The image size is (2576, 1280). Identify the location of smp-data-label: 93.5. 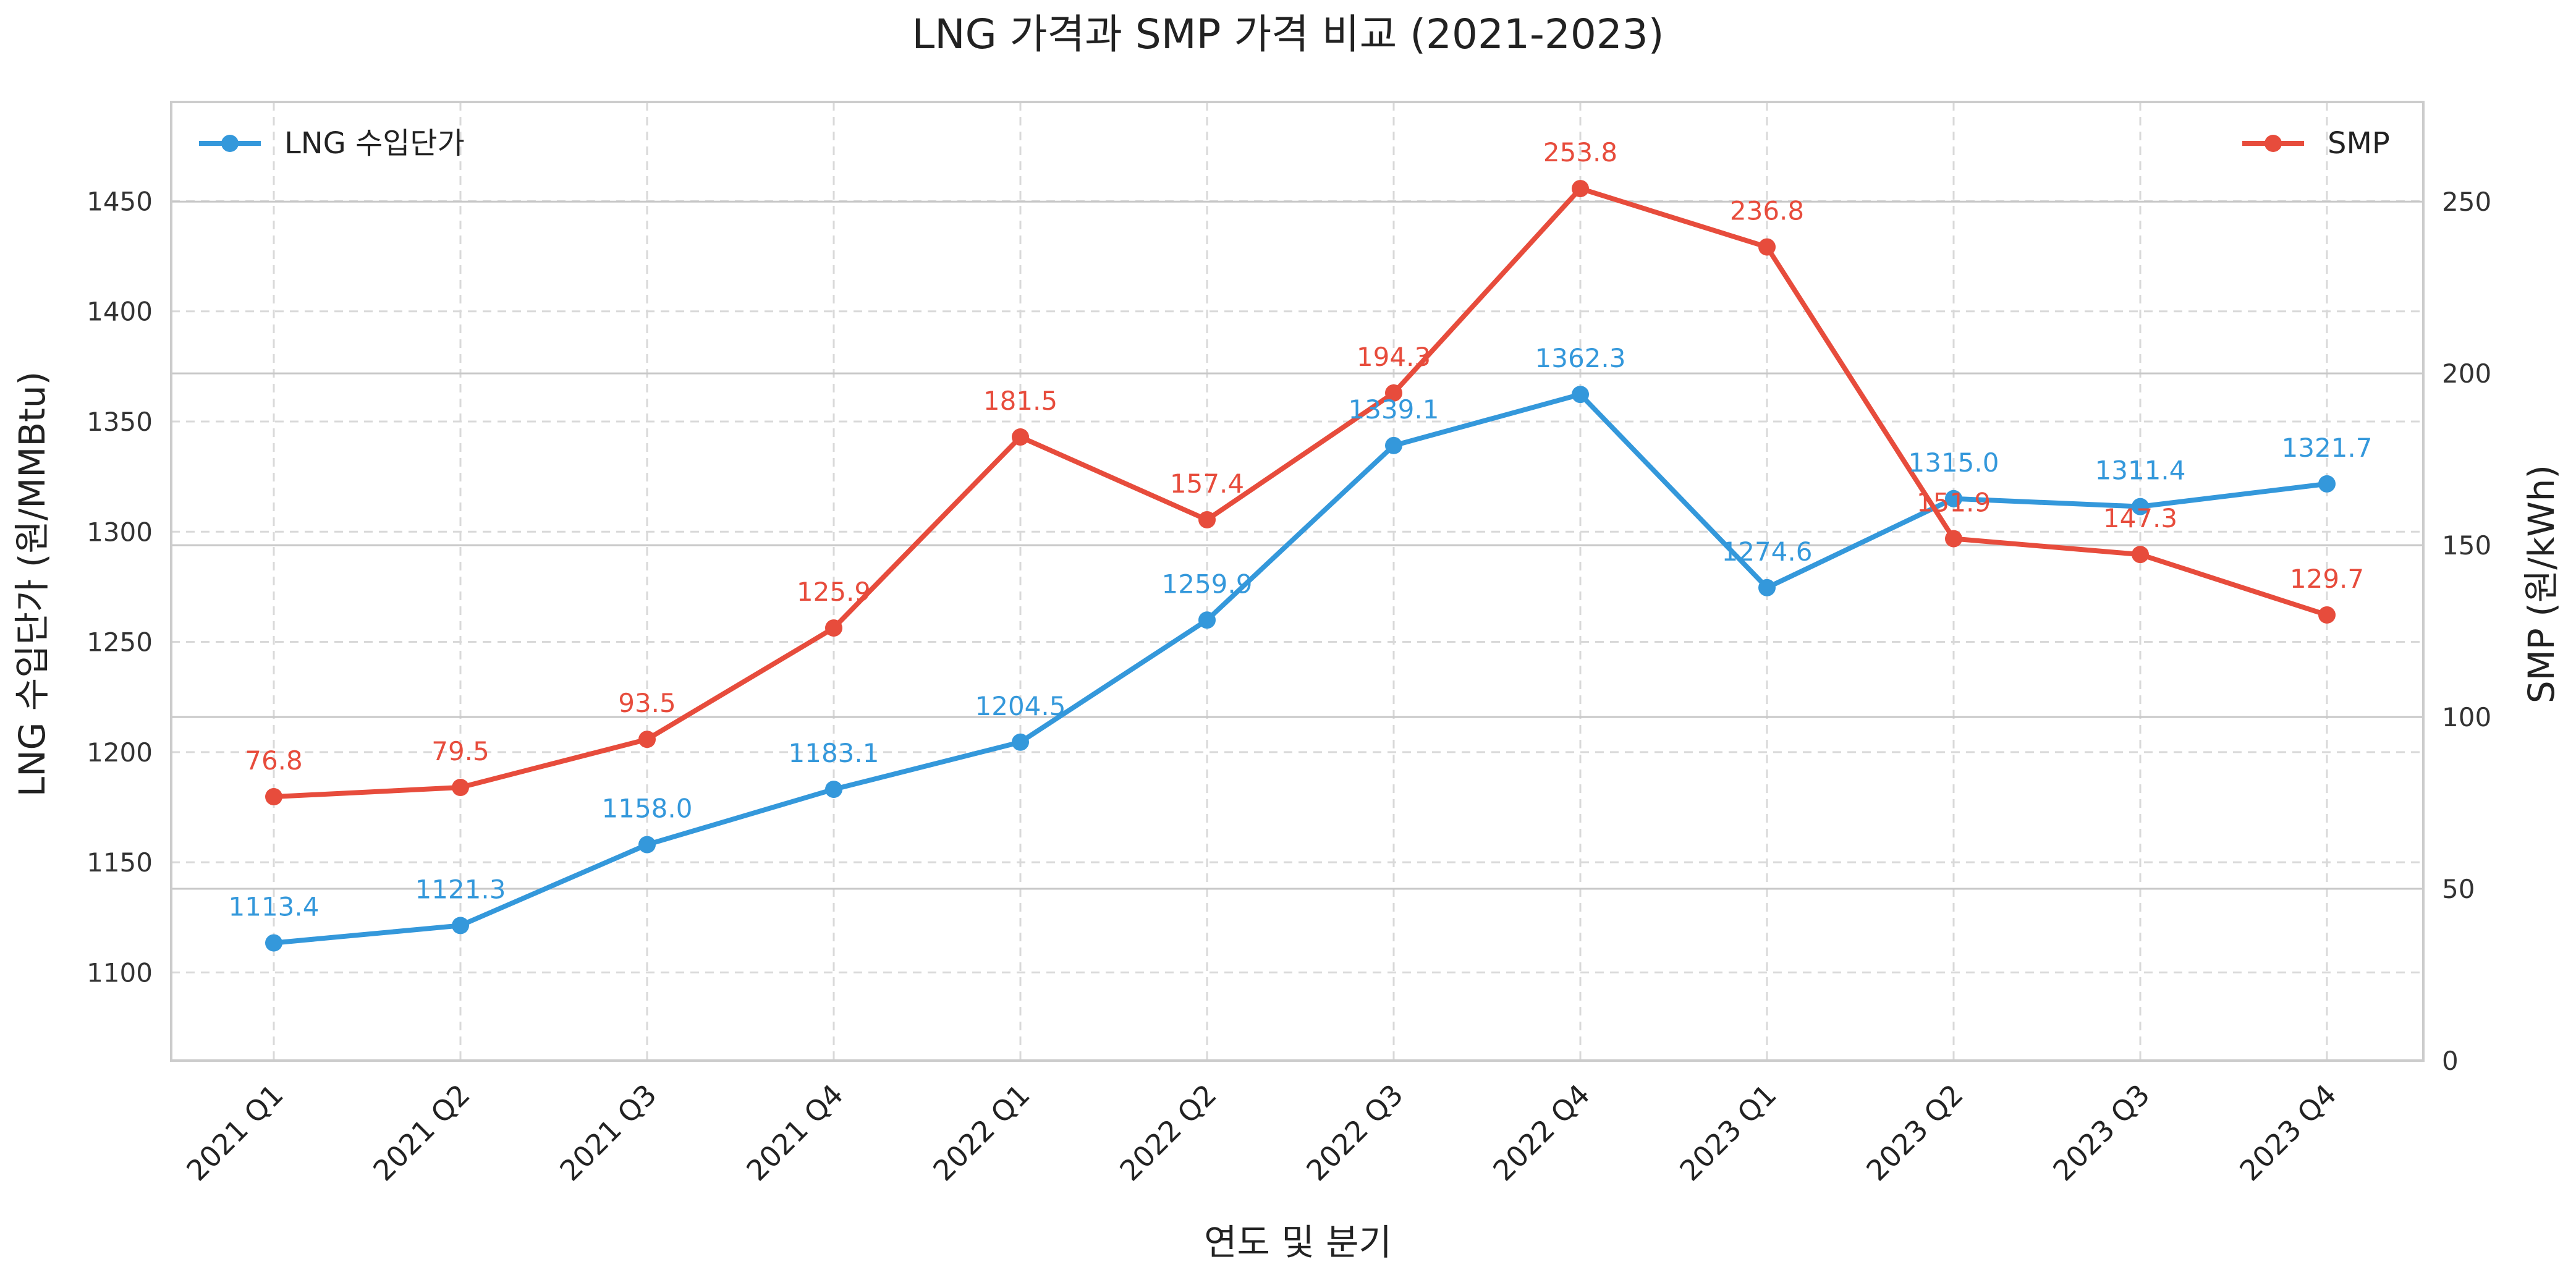
(647, 703).